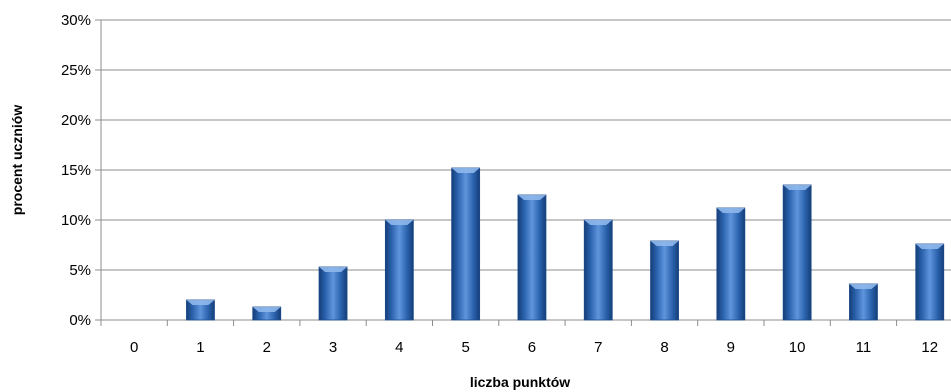 This screenshot has height=392, width=951. What do you see at coordinates (76, 220) in the screenshot?
I see `y-tick-label: 10%` at bounding box center [76, 220].